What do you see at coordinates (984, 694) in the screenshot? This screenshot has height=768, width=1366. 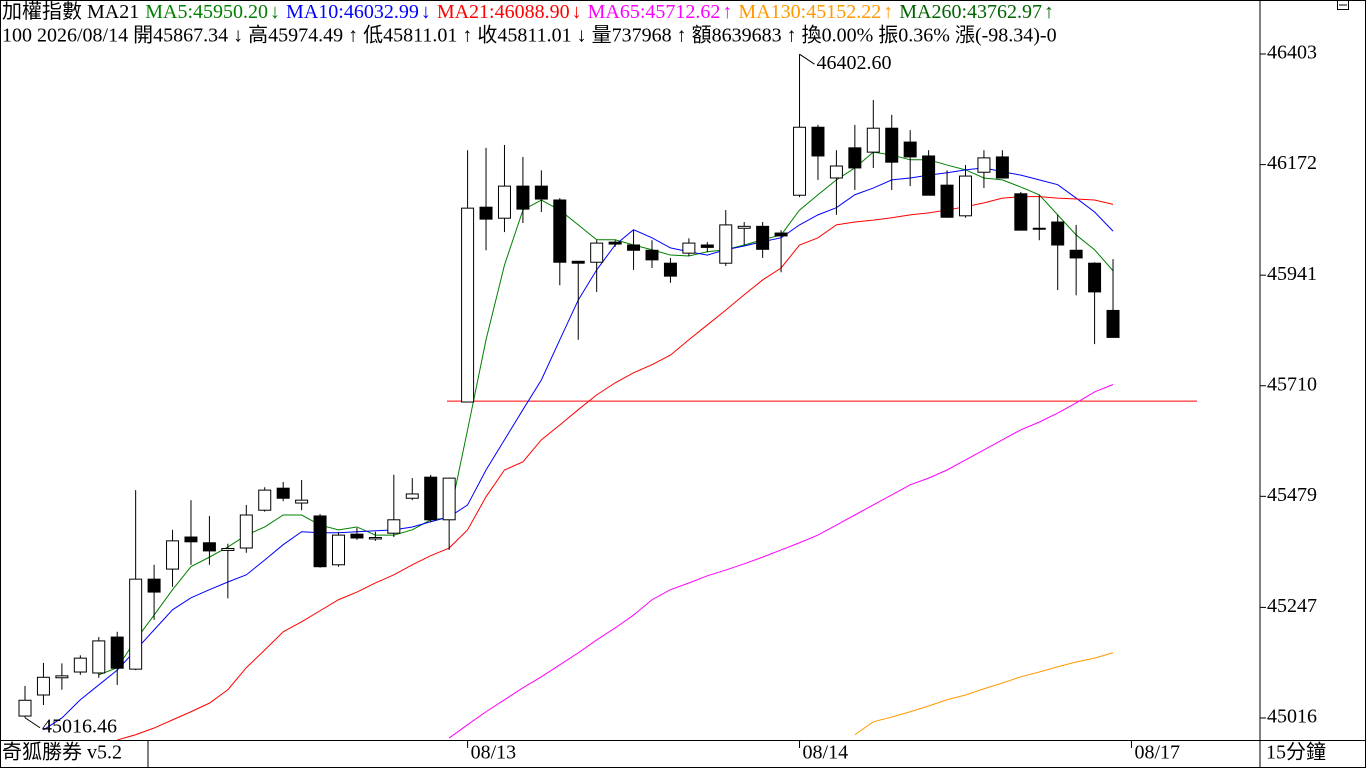 I see `ma-line` at bounding box center [984, 694].